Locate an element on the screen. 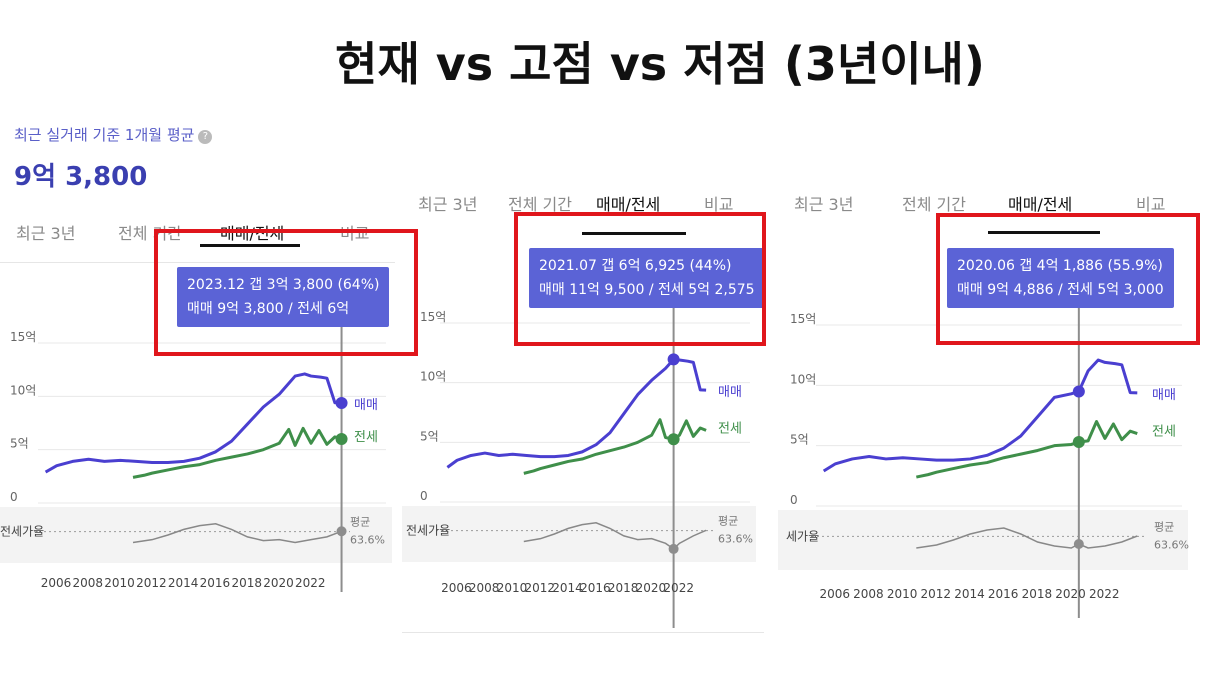 The width and height of the screenshot is (1216, 684). tooltip-line-prices: 매매 11억 9,500 / 전세 5억 2,575 is located at coordinates (647, 290).